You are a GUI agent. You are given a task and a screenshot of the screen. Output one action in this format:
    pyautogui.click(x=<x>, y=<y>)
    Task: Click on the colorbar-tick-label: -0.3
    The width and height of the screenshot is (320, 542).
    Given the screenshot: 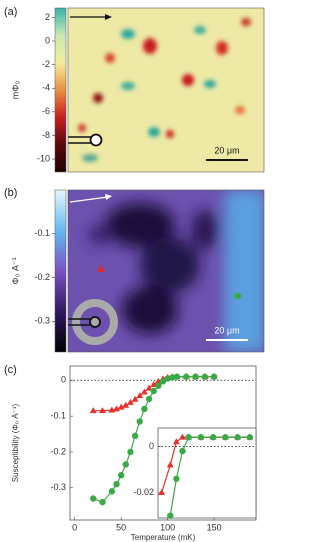 What is the action you would take?
    pyautogui.click(x=42, y=321)
    